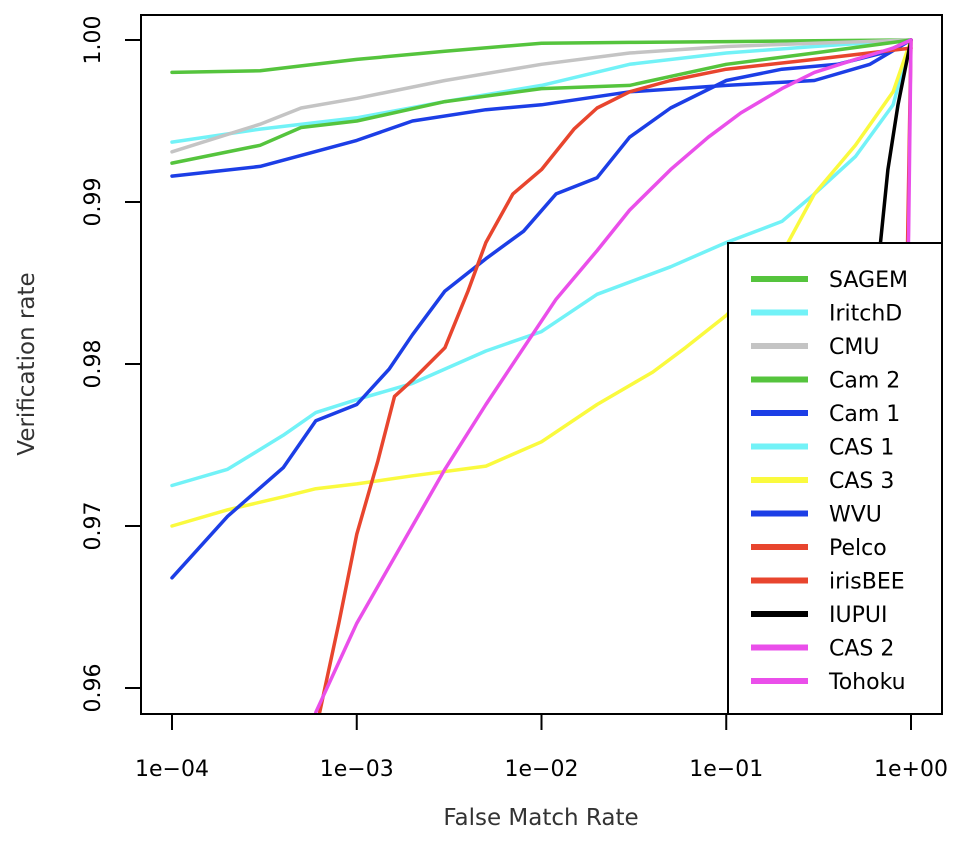 The height and width of the screenshot is (850, 976). What do you see at coordinates (861, 448) in the screenshot?
I see `legend-label: CAS 1` at bounding box center [861, 448].